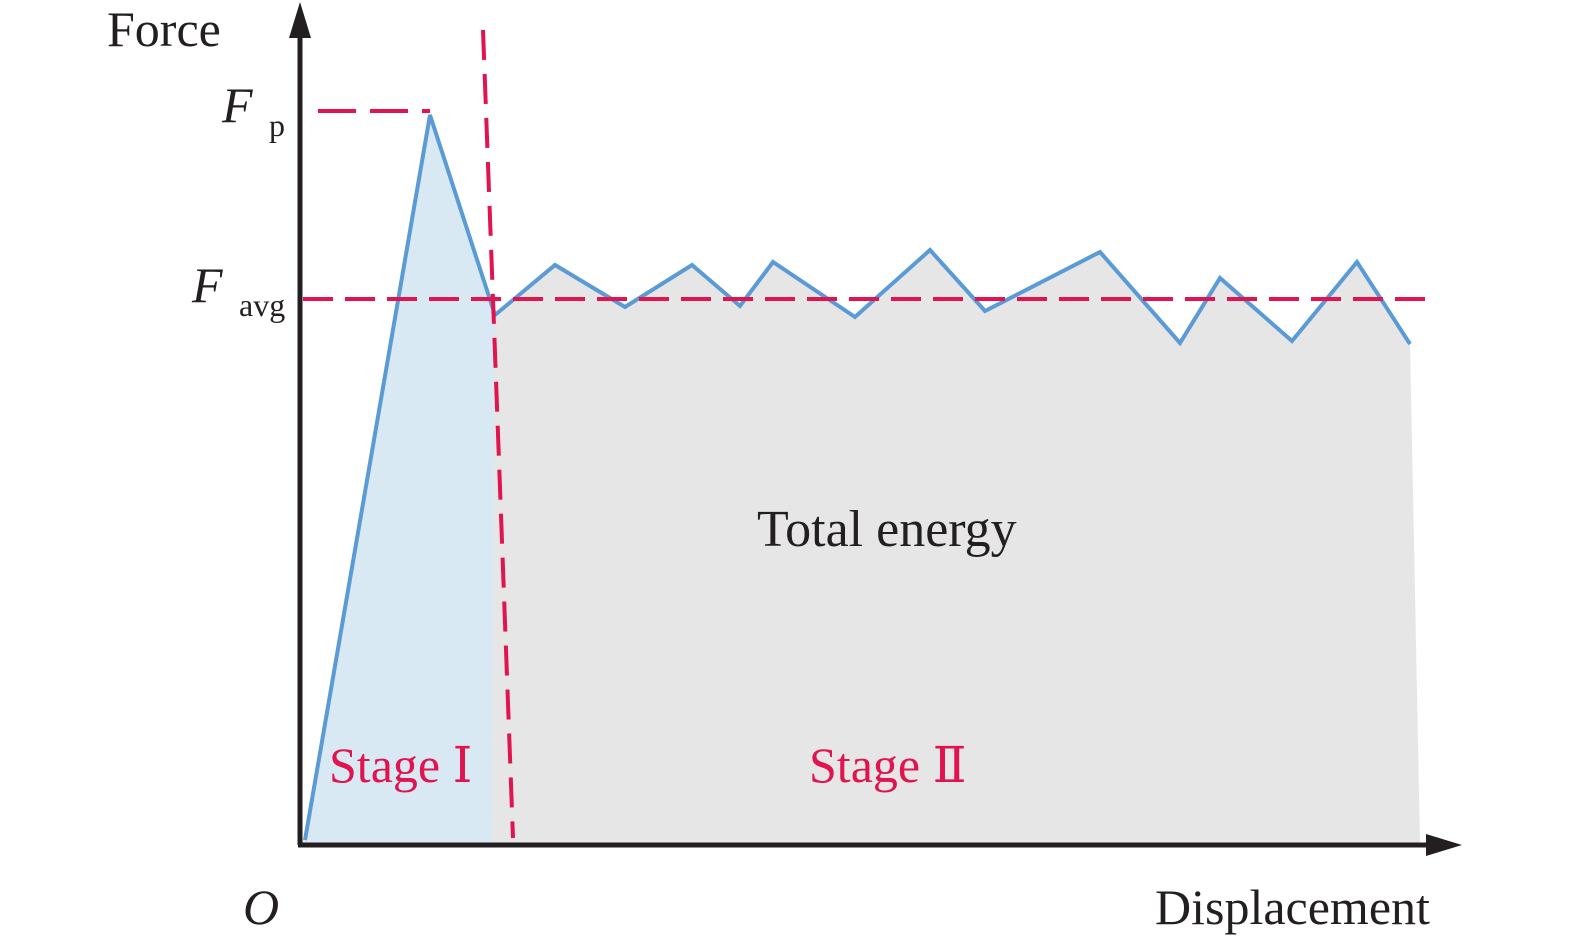  I want to click on average-force-label: F avg, so click(238, 290).